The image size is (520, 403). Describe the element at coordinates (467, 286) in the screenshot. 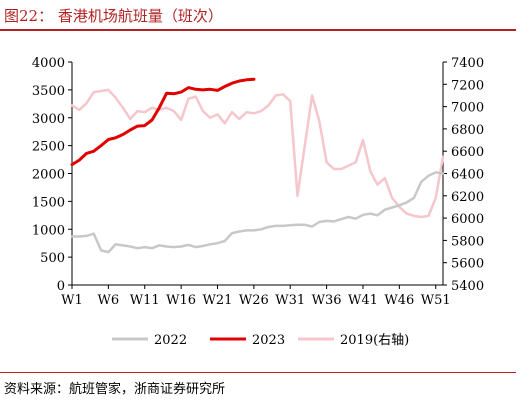

I see `y-right-tick-label: 5400` at that location.